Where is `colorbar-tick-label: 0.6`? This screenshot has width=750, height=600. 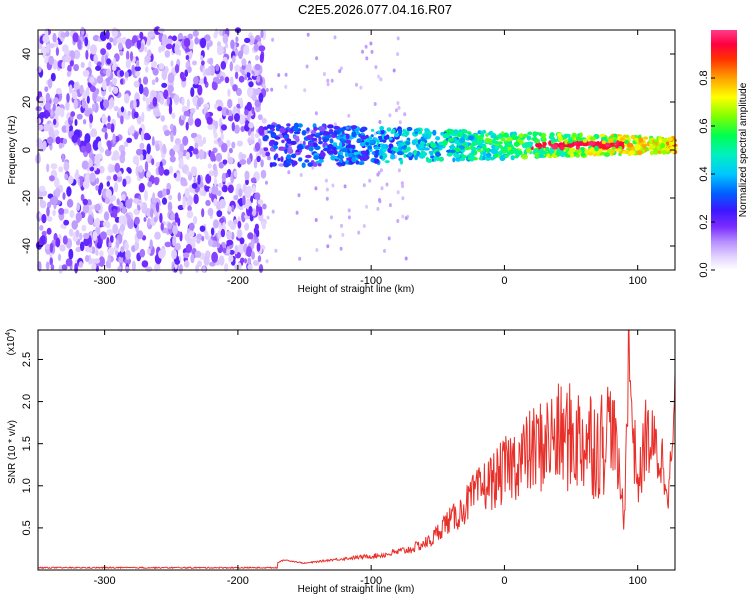
colorbar-tick-label: 0.6 is located at coordinates (704, 125).